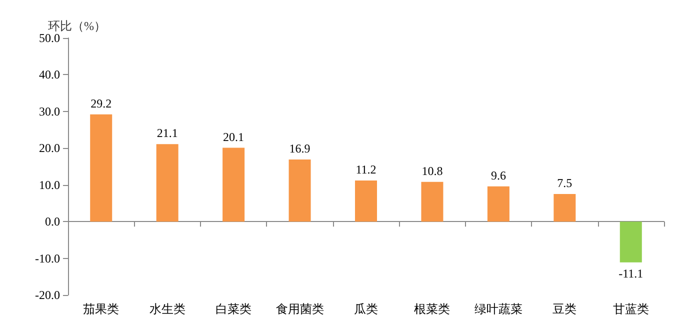 The width and height of the screenshot is (692, 335). What do you see at coordinates (77, 26) in the screenshot?
I see `y-axis-title: 环比（%）` at bounding box center [77, 26].